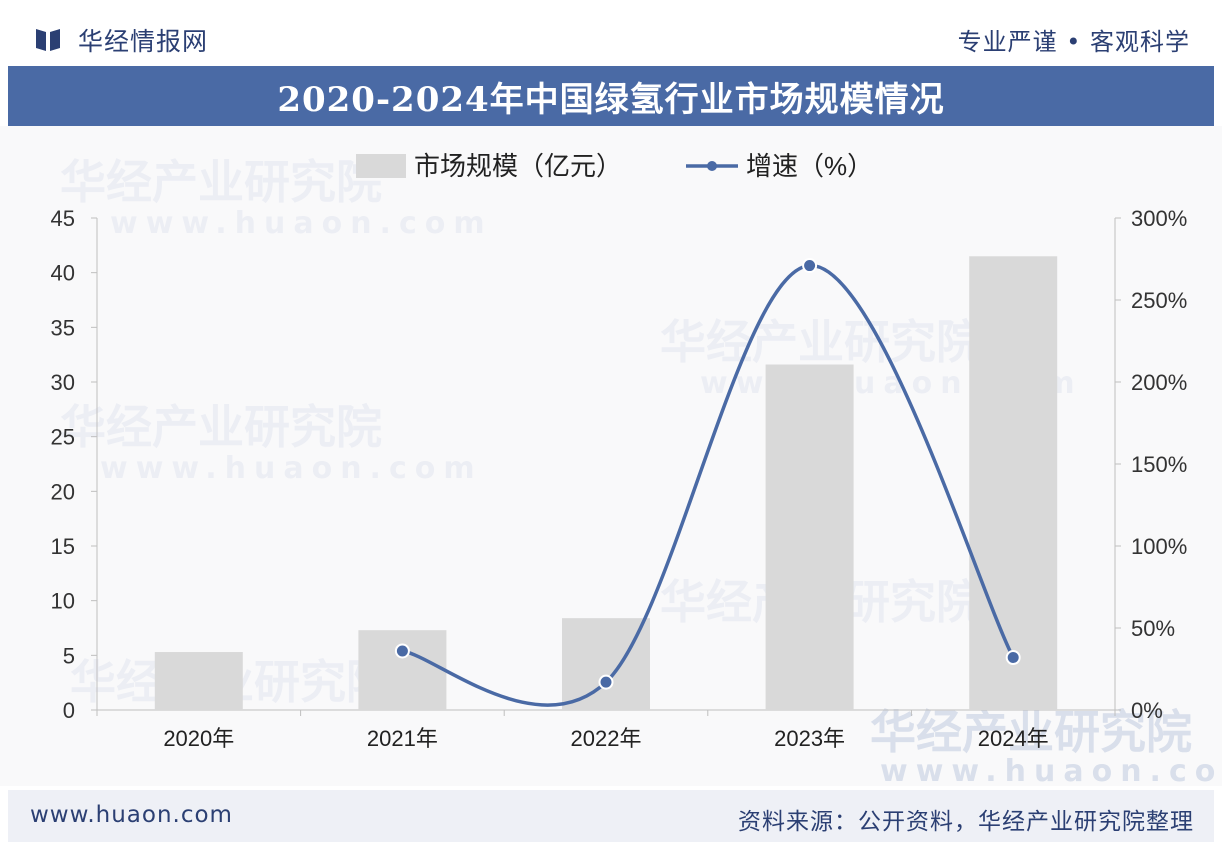 This screenshot has height=850, width=1222. What do you see at coordinates (143, 41) in the screenshot?
I see `brand-name: 华经情报网` at bounding box center [143, 41].